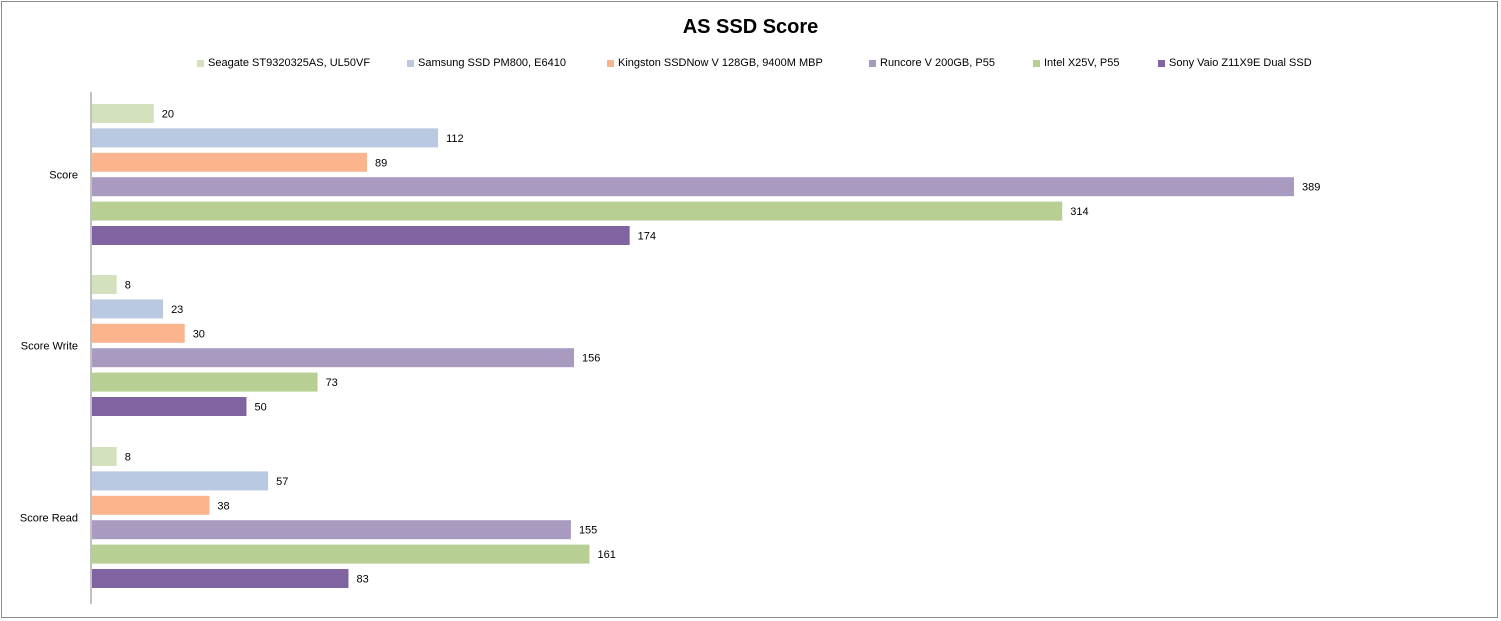  I want to click on data-label: 30, so click(199, 334).